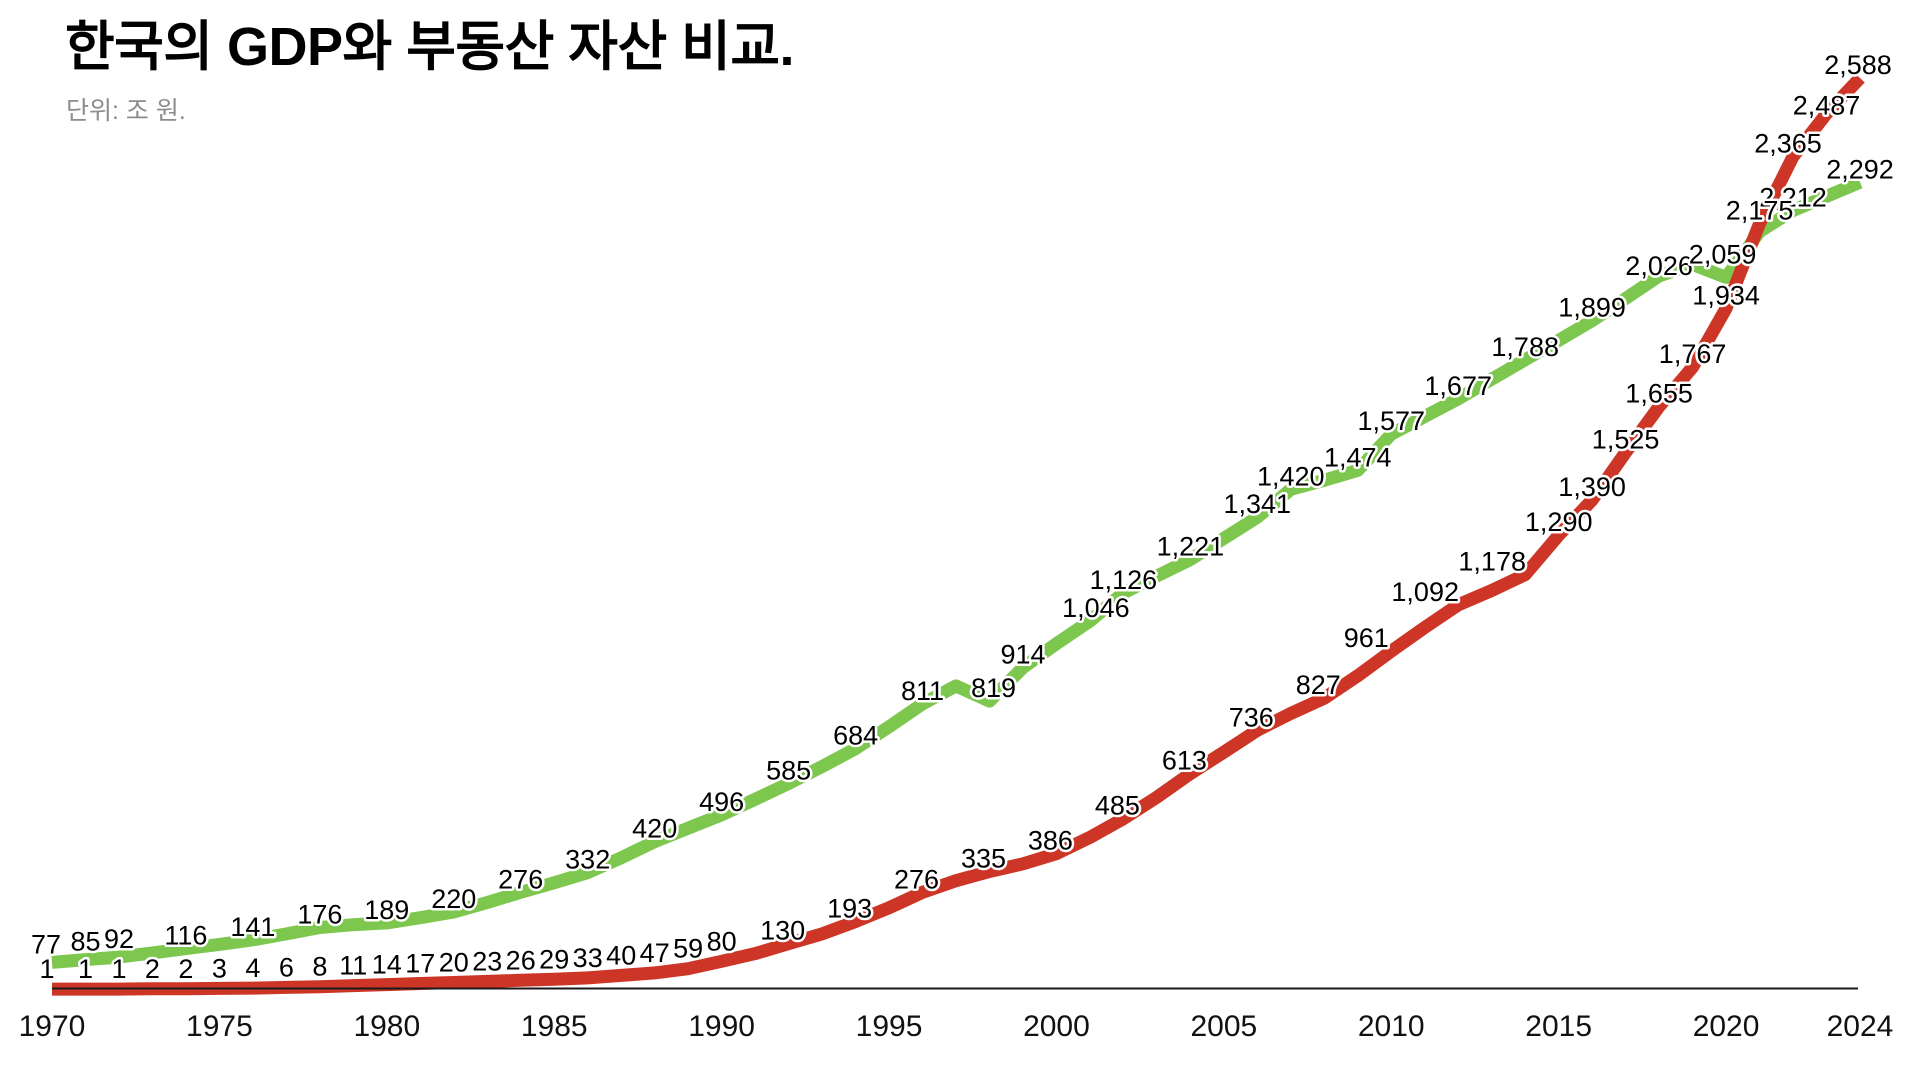  Describe the element at coordinates (1726, 1026) in the screenshot. I see `x-tick-label: 2020` at that location.